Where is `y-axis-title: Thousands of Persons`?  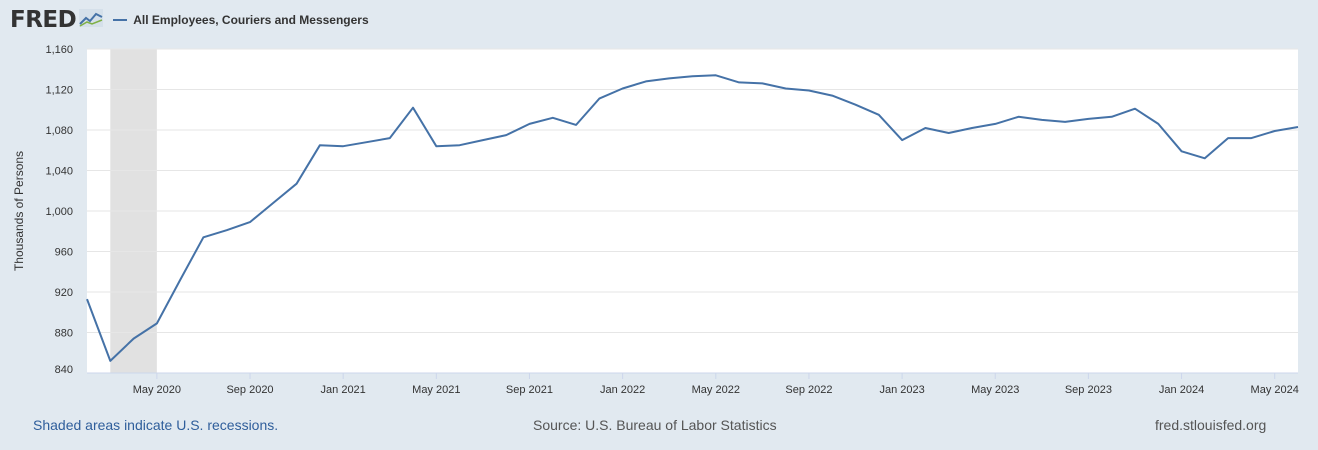 y-axis-title: Thousands of Persons is located at coordinates (19, 211).